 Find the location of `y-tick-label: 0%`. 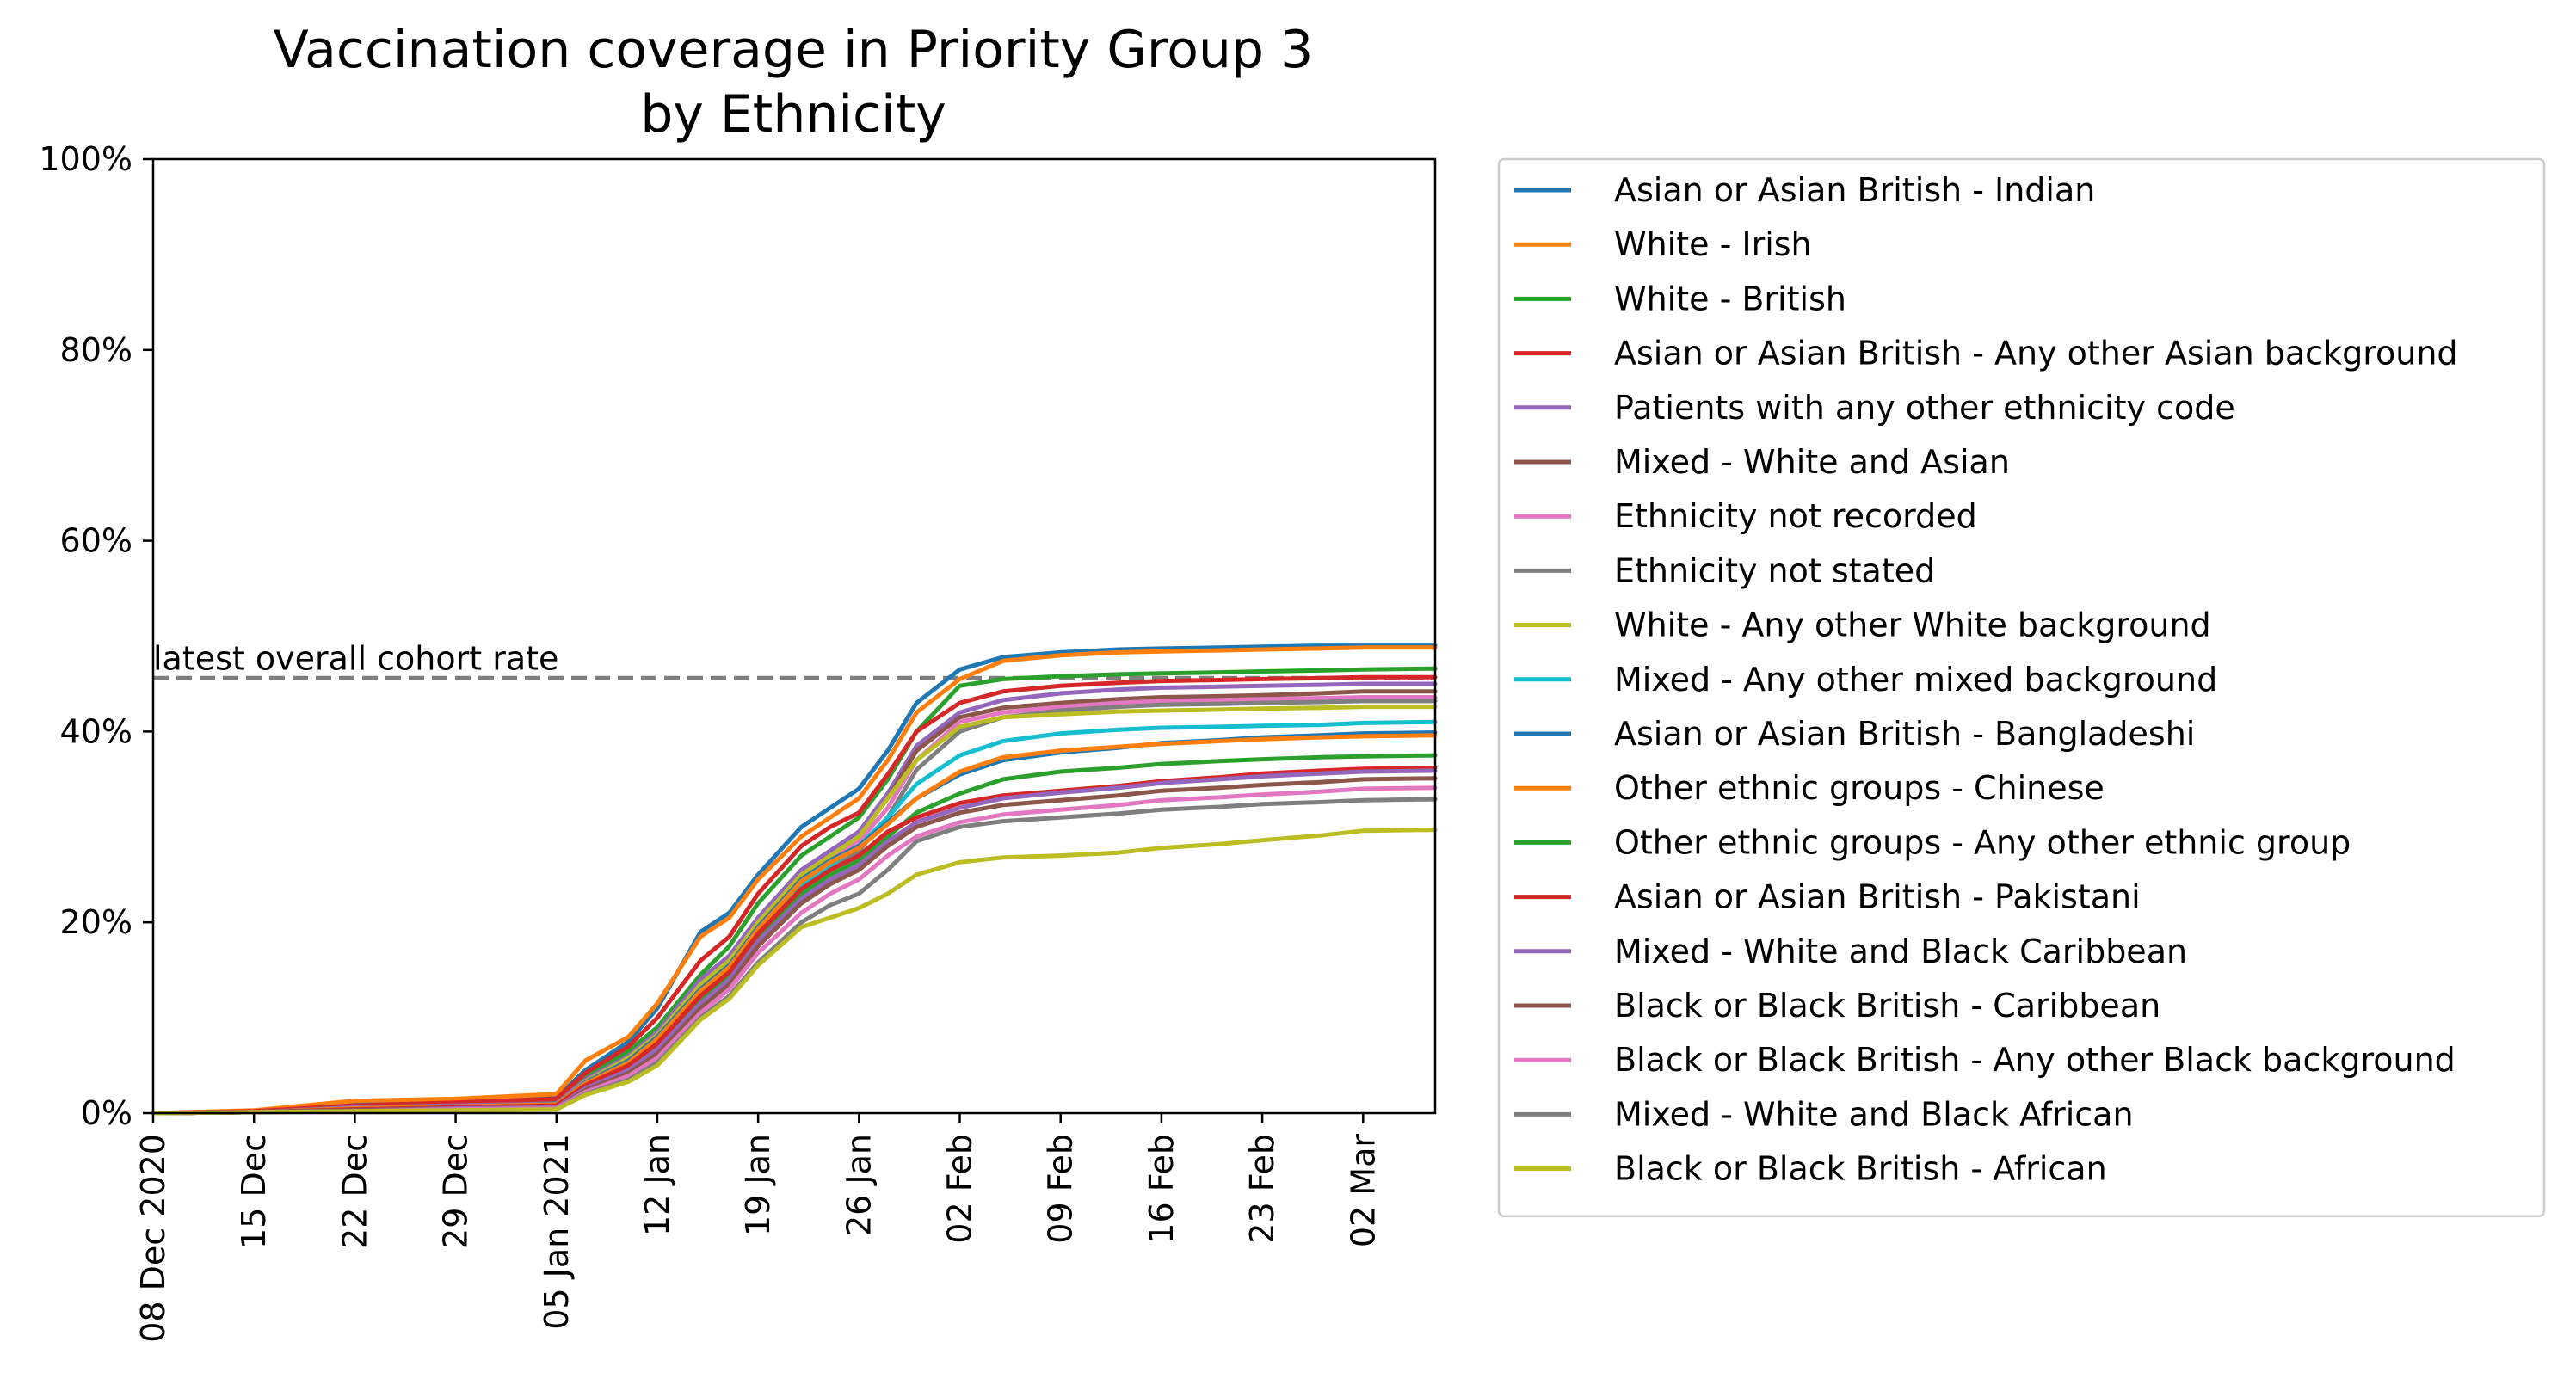

y-tick-label: 0% is located at coordinates (106, 1113).